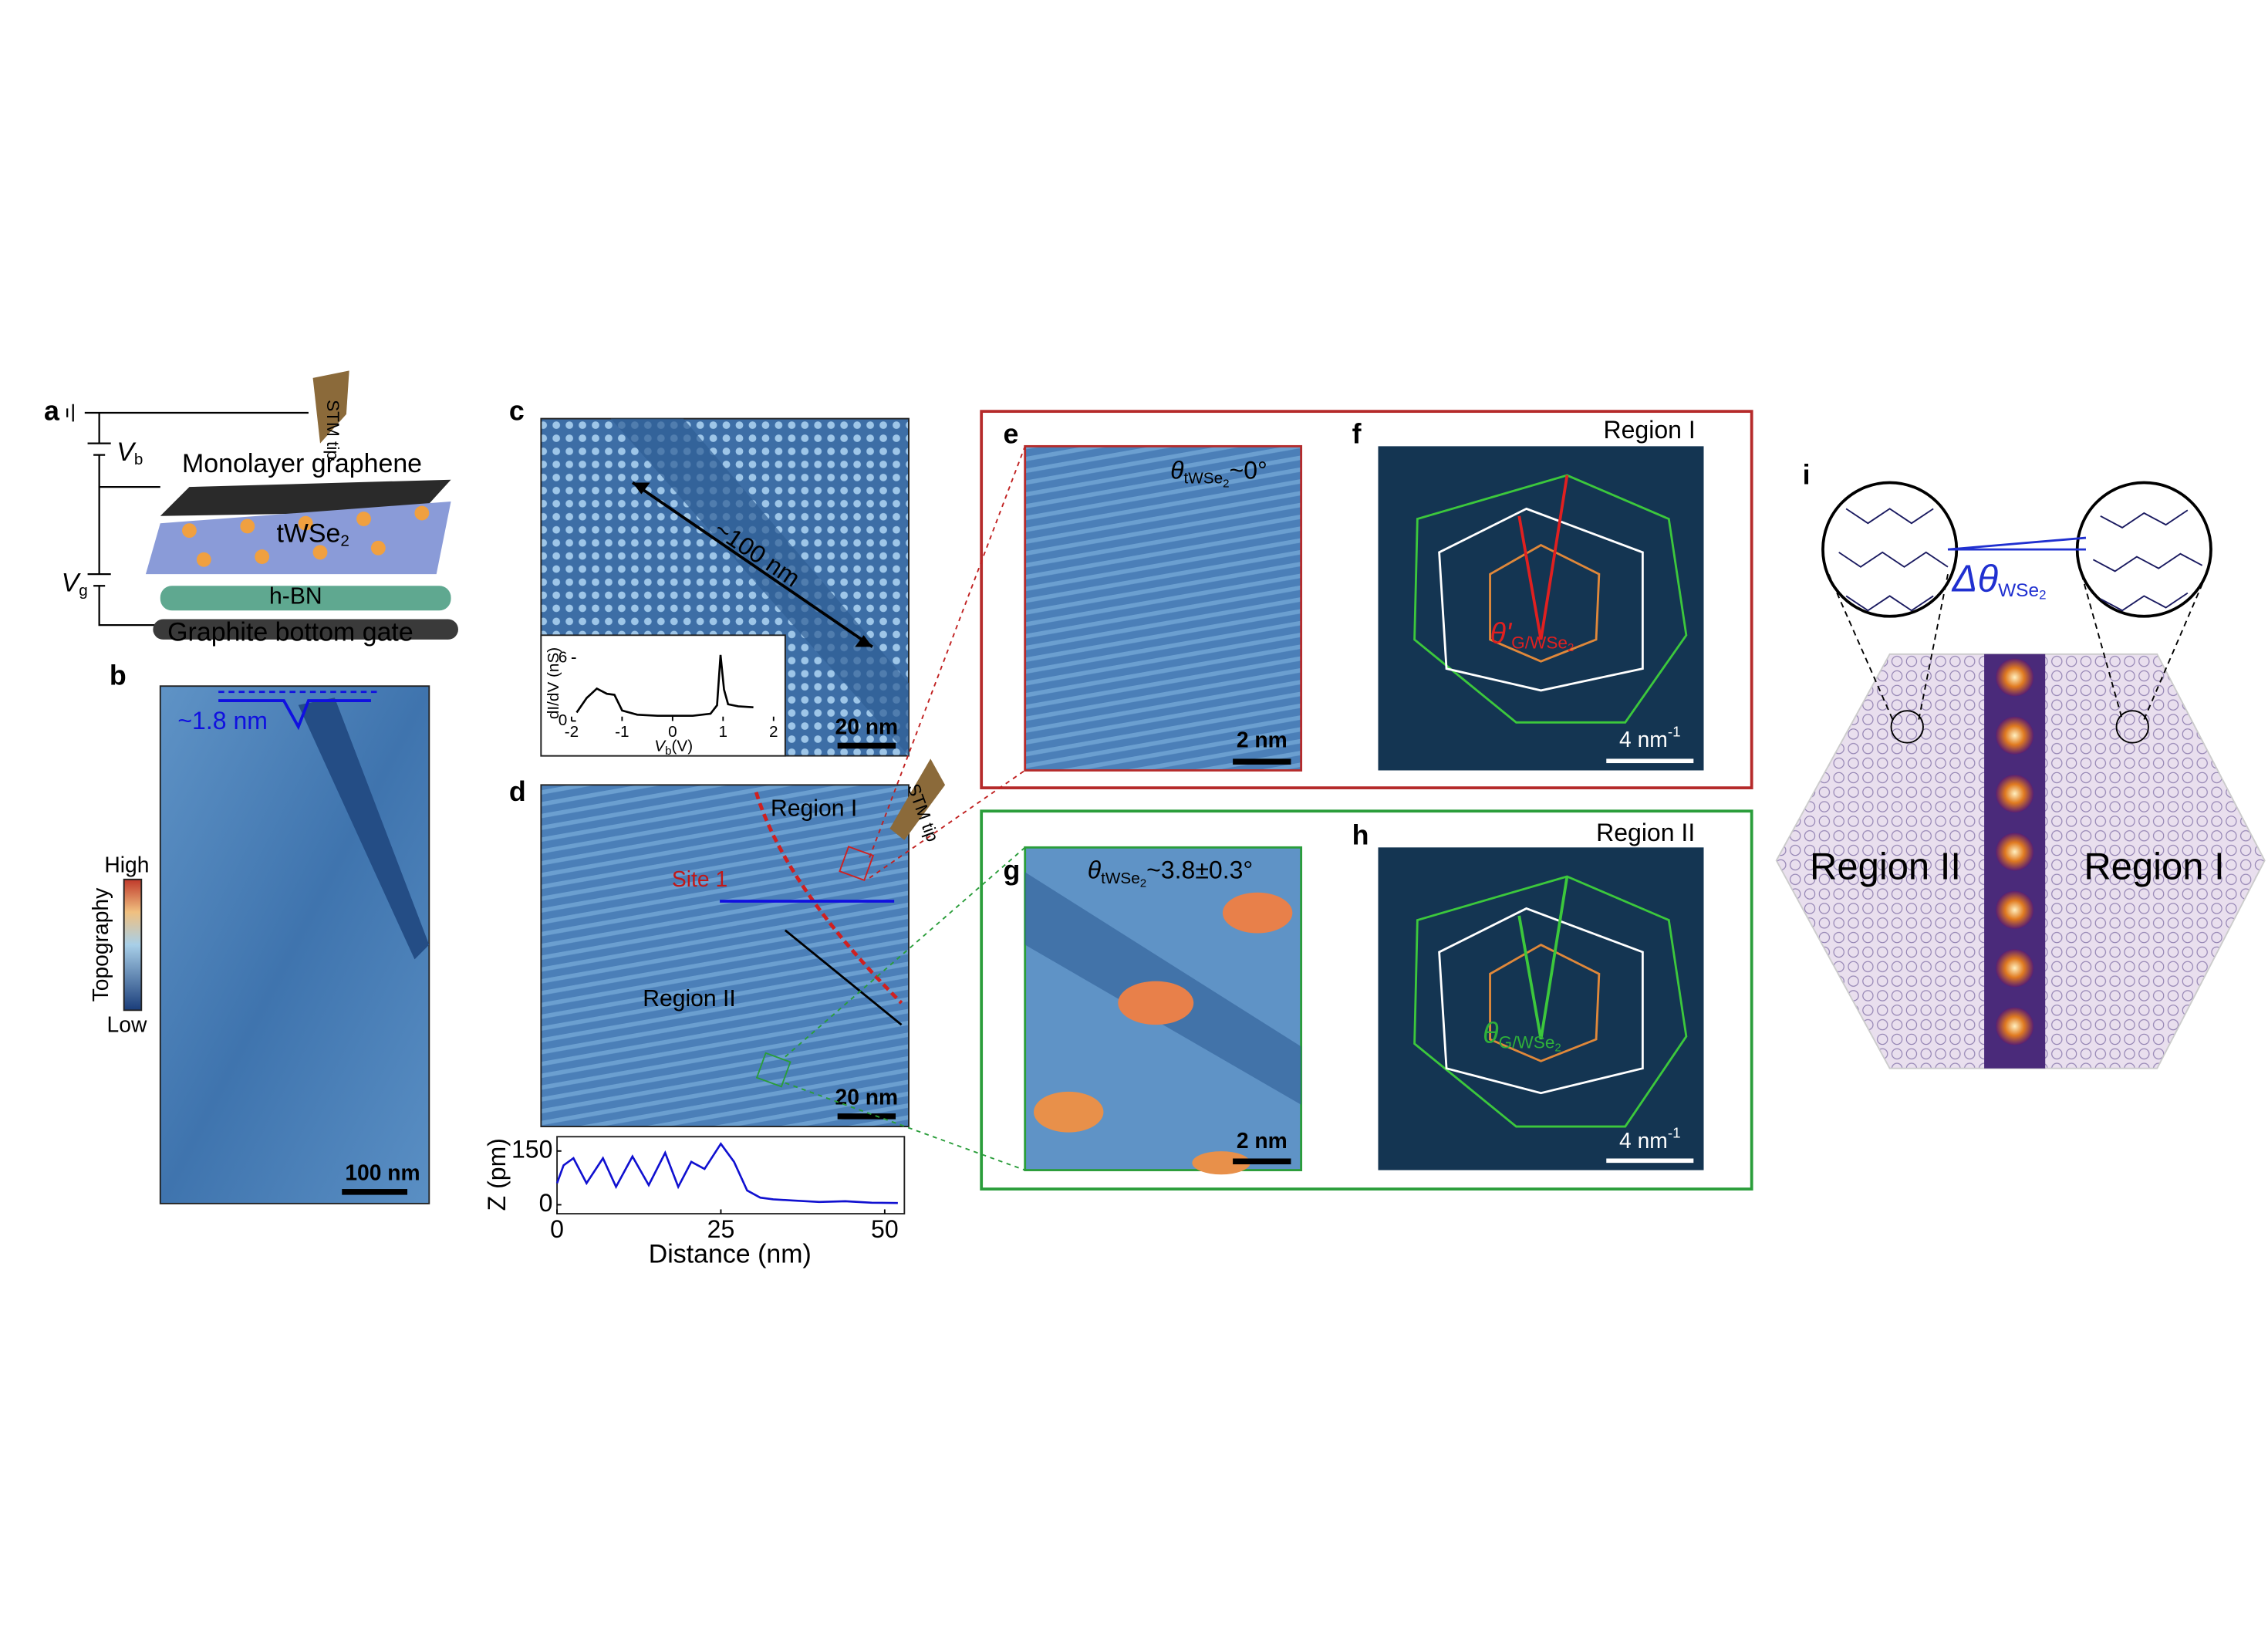 This screenshot has width=2268, height=1628. I want to click on scale-text: 4 nm, so click(1644, 739).